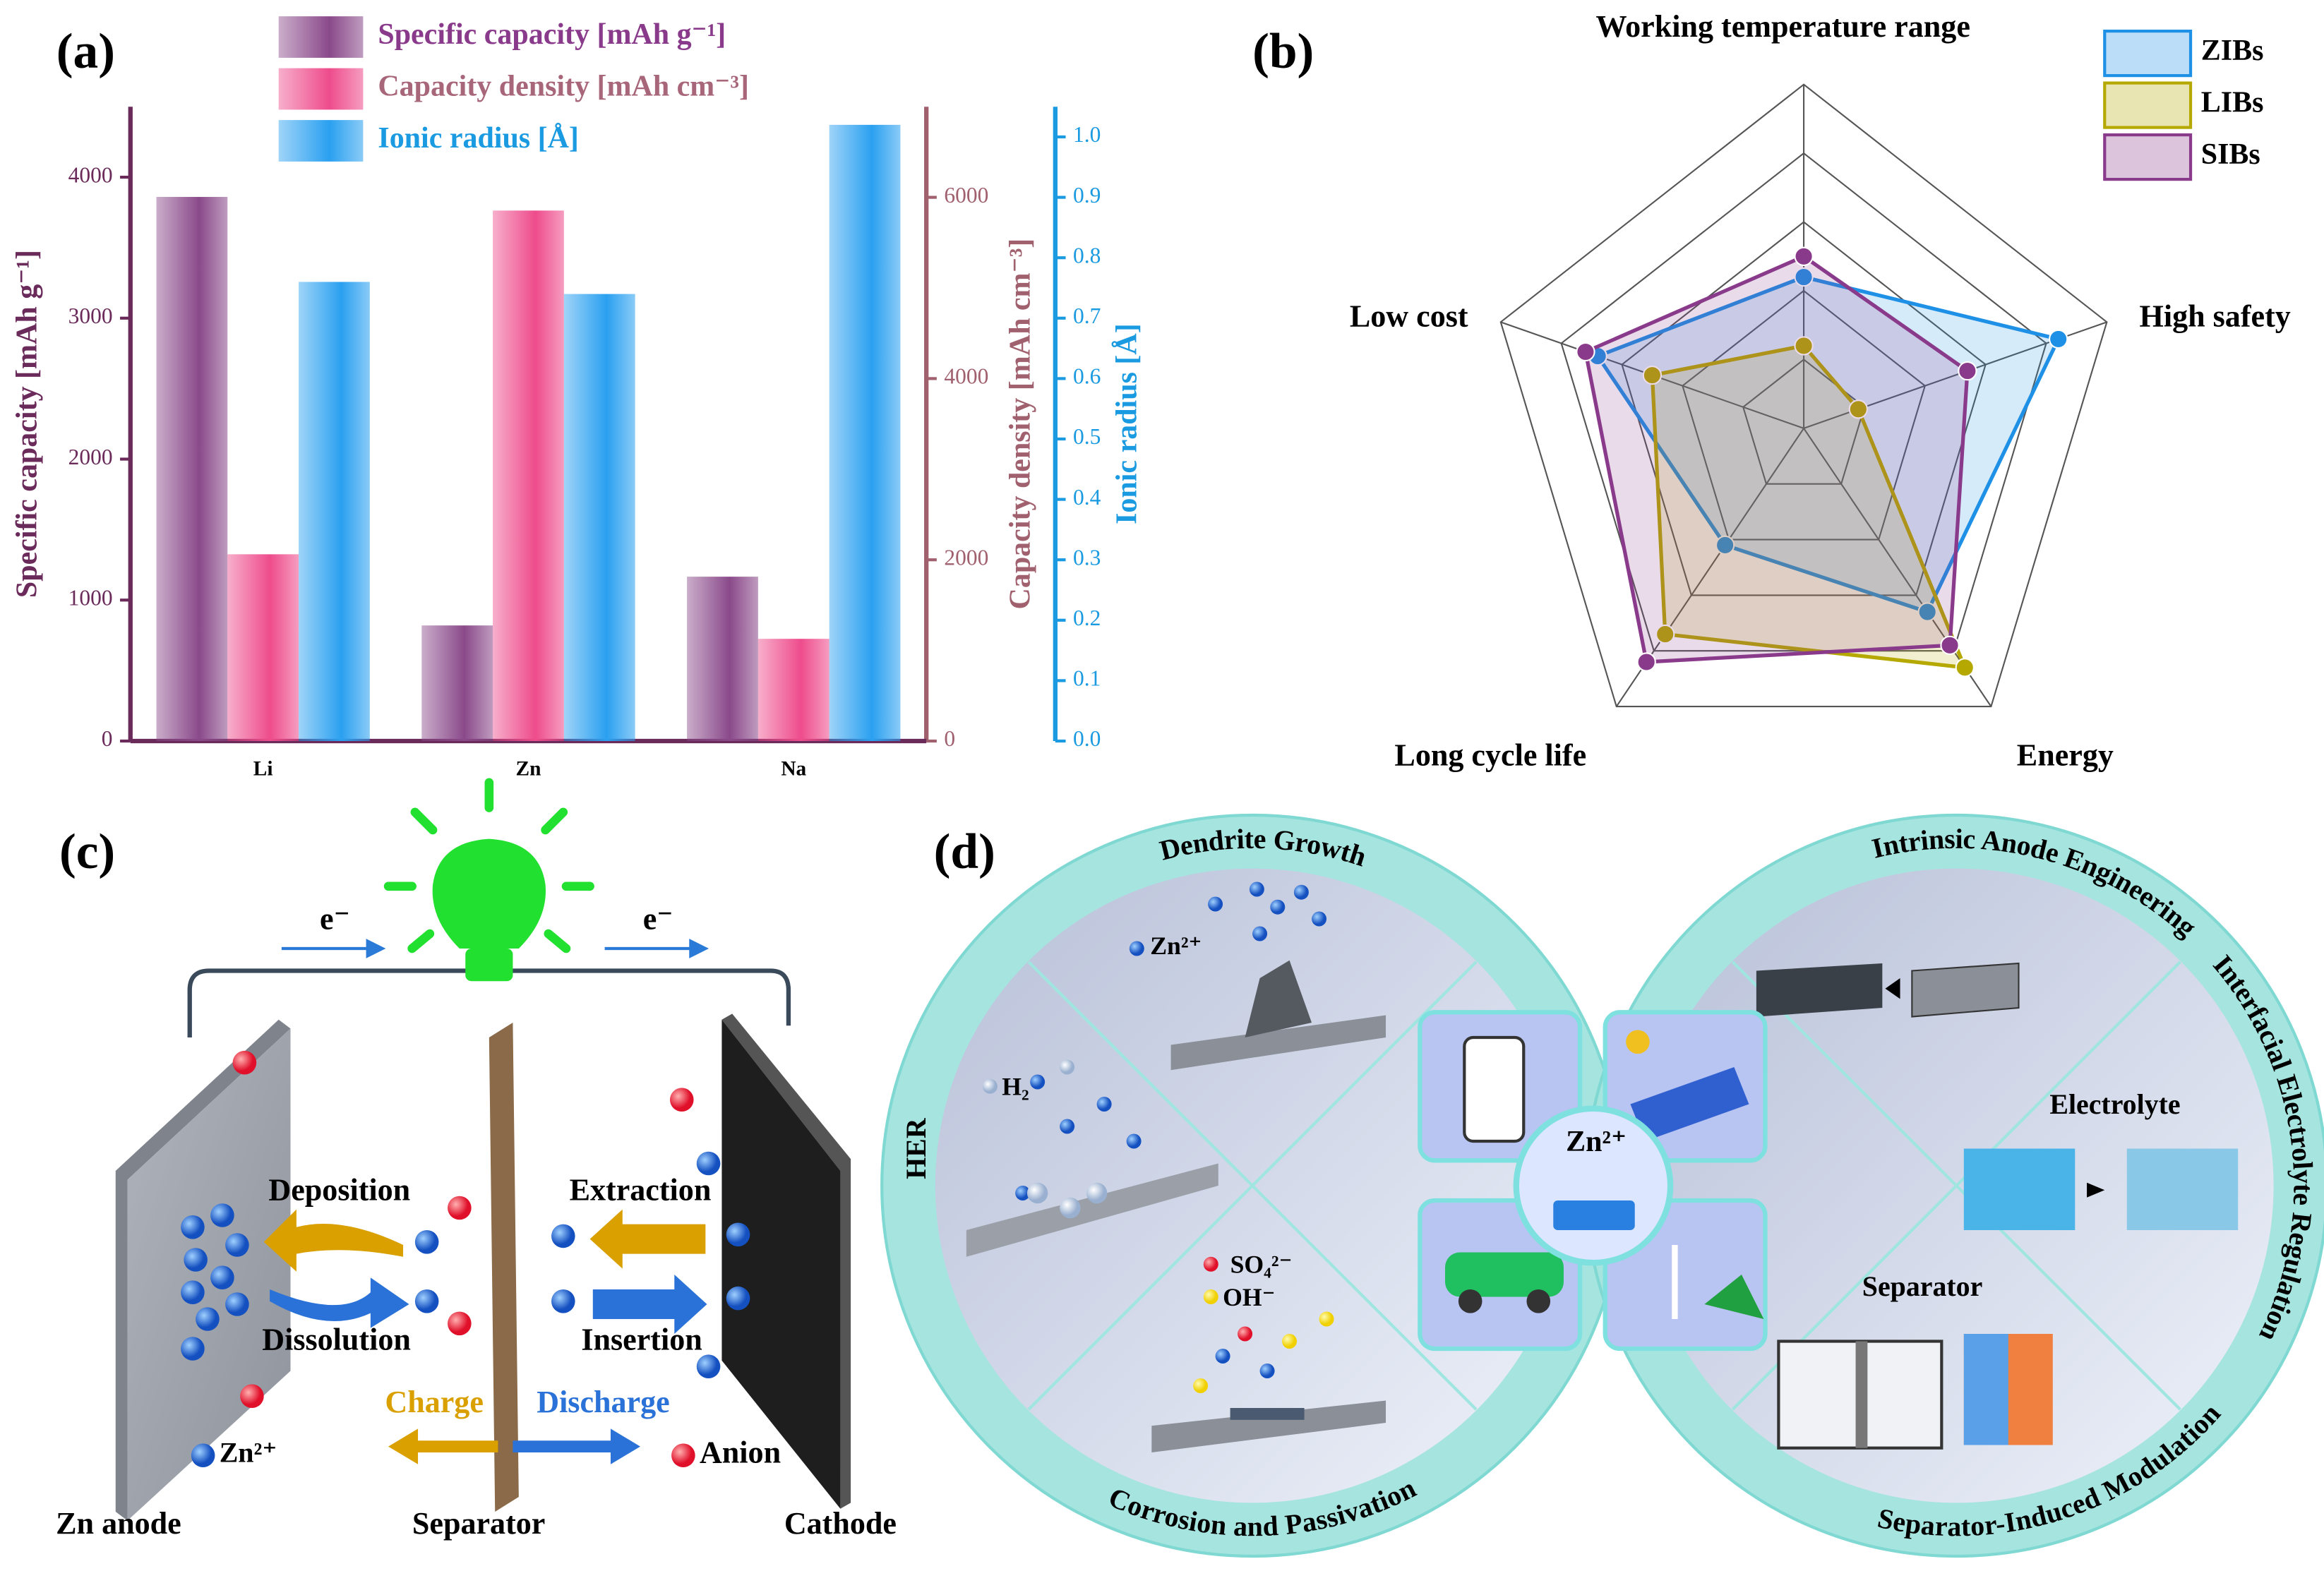  I want to click on tick-label: 1000, so click(90, 598).